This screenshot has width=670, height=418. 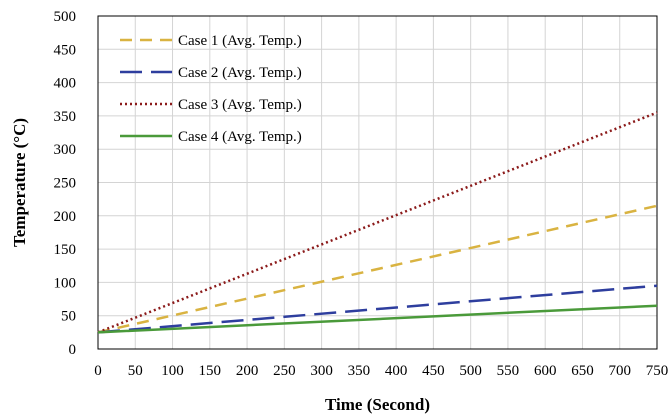 What do you see at coordinates (65, 217) in the screenshot?
I see `y-tick-label: 200` at bounding box center [65, 217].